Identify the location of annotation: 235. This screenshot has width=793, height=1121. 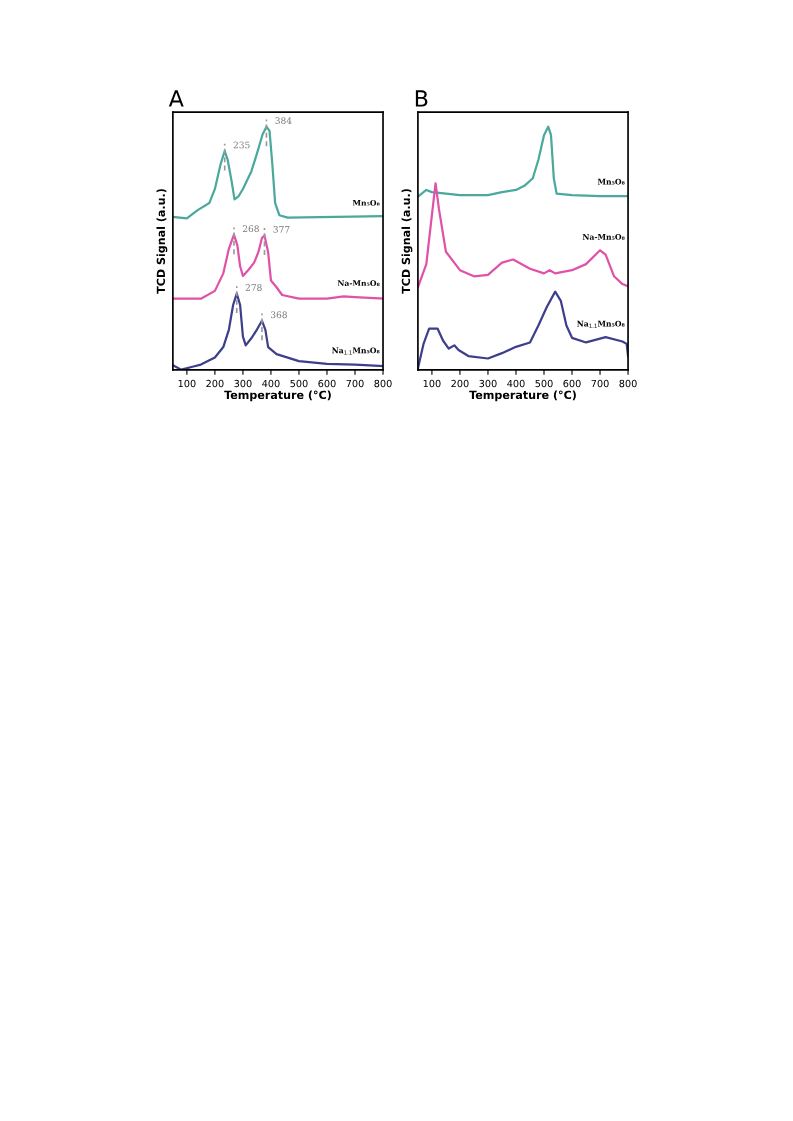
(241, 145).